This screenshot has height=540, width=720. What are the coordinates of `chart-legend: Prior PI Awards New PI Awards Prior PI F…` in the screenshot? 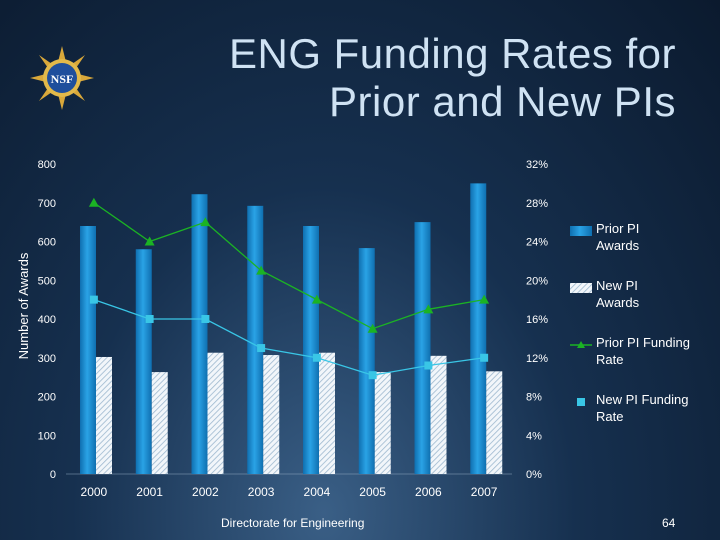 It's located at (640, 334).